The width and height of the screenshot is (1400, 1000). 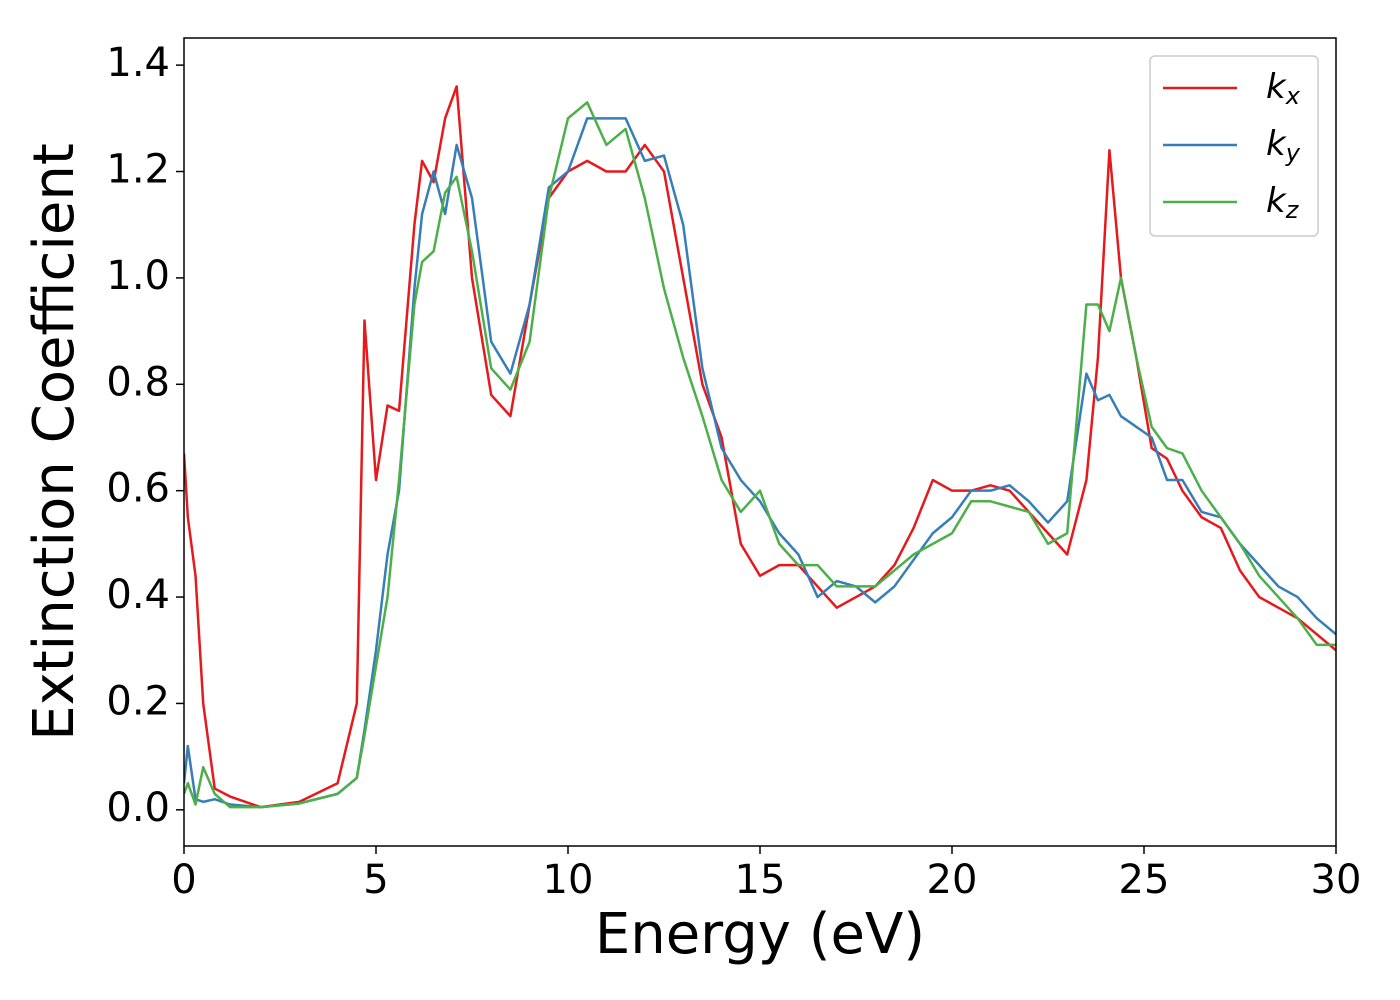 What do you see at coordinates (138, 595) in the screenshot?
I see `y-tick-label: 0.4` at bounding box center [138, 595].